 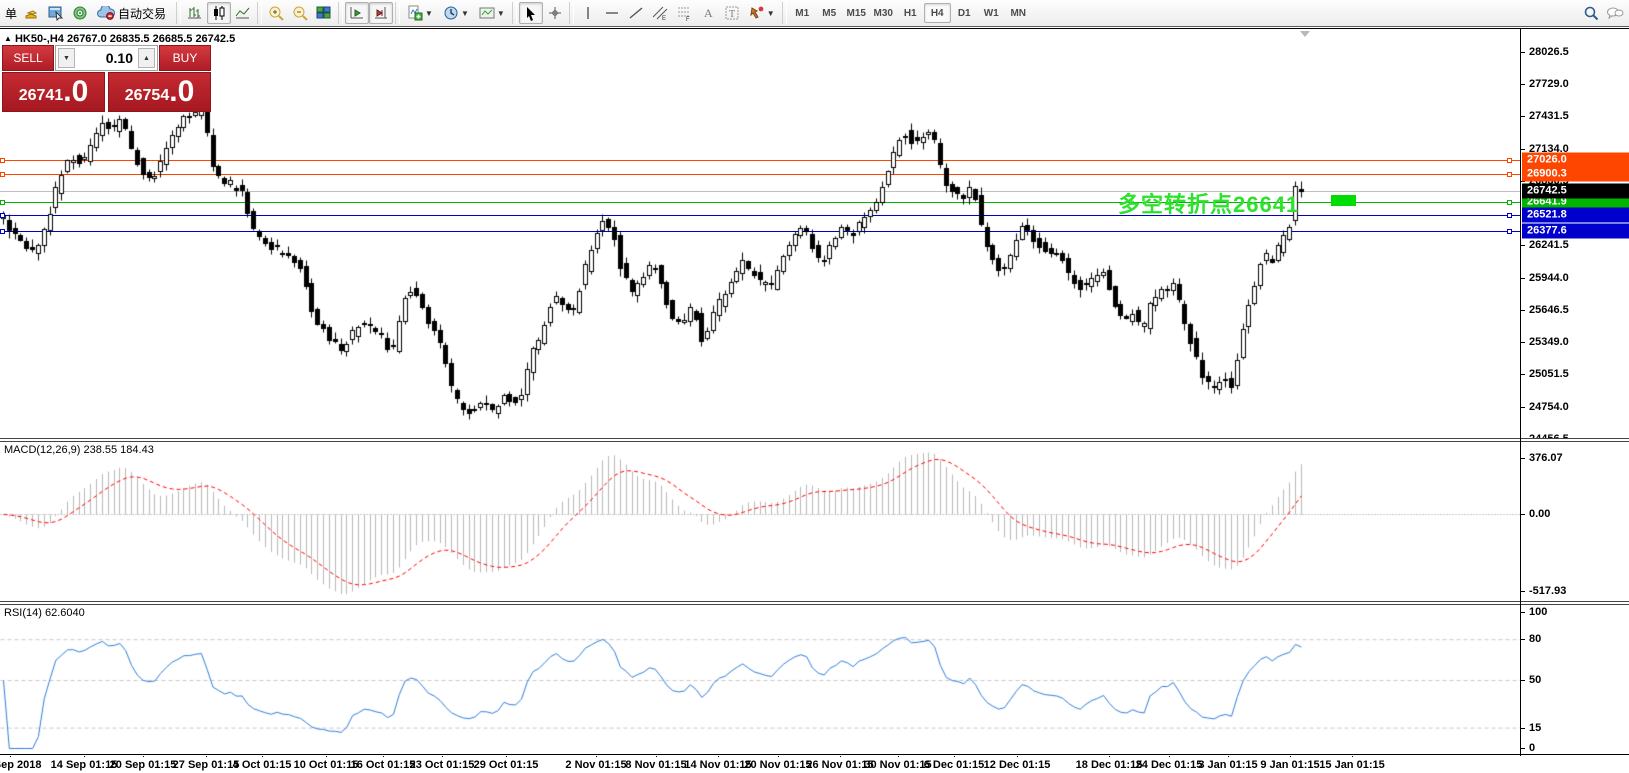 I want to click on volume-increment-button: ▲, so click(x=146, y=58).